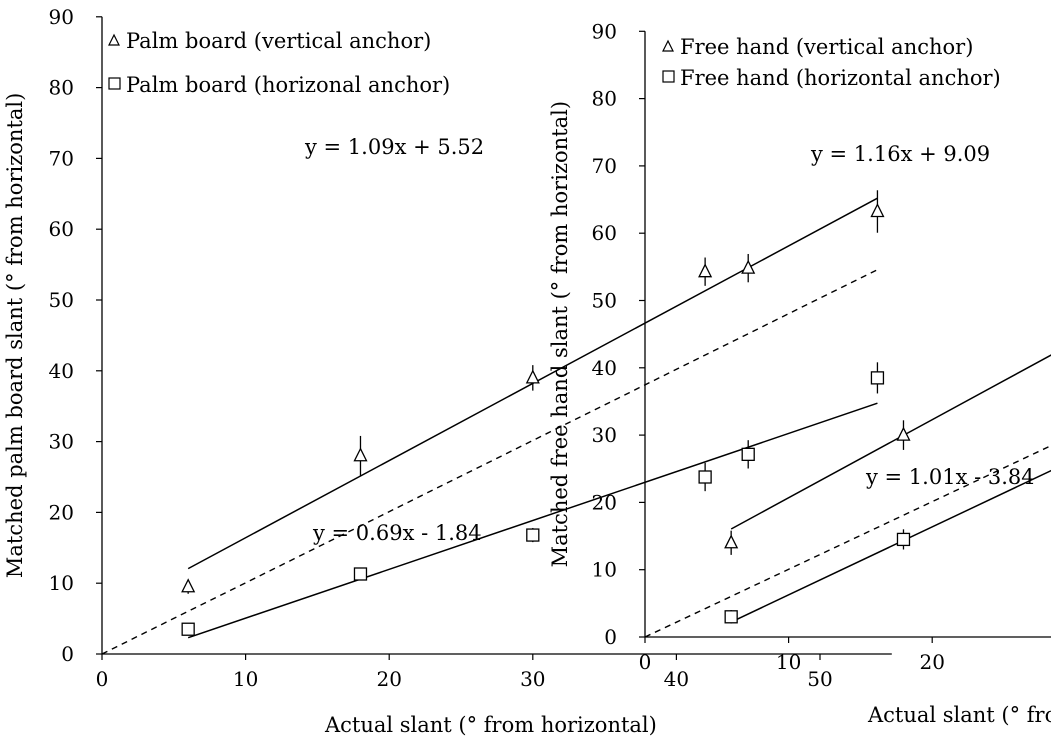  What do you see at coordinates (676, 679) in the screenshot?
I see `x-tick-label: 40` at bounding box center [676, 679].